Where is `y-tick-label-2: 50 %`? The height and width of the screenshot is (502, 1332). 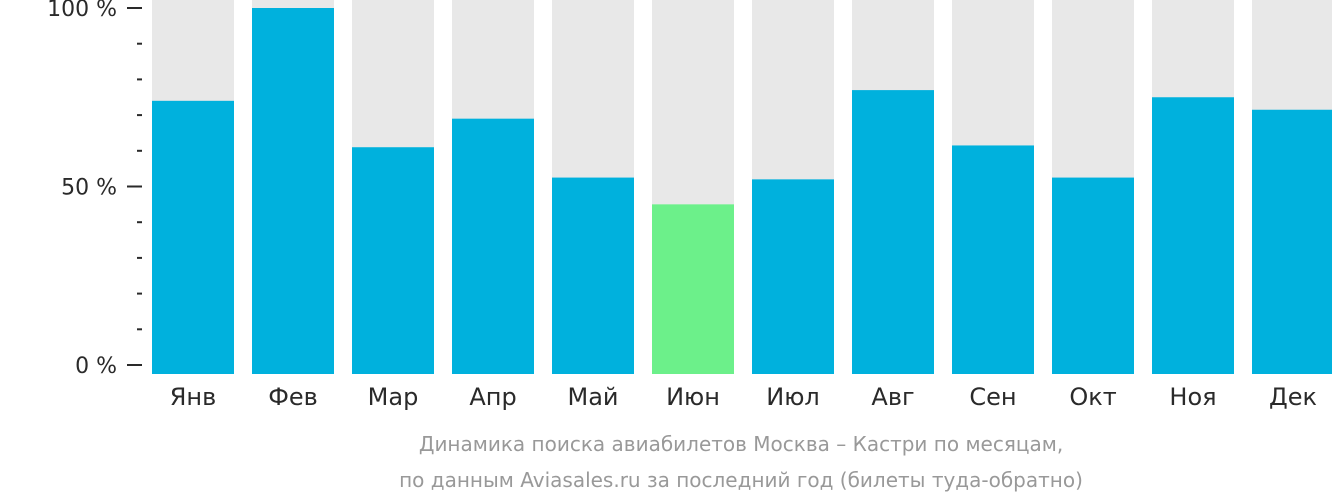
y-tick-label-2: 50 % is located at coordinates (89, 188).